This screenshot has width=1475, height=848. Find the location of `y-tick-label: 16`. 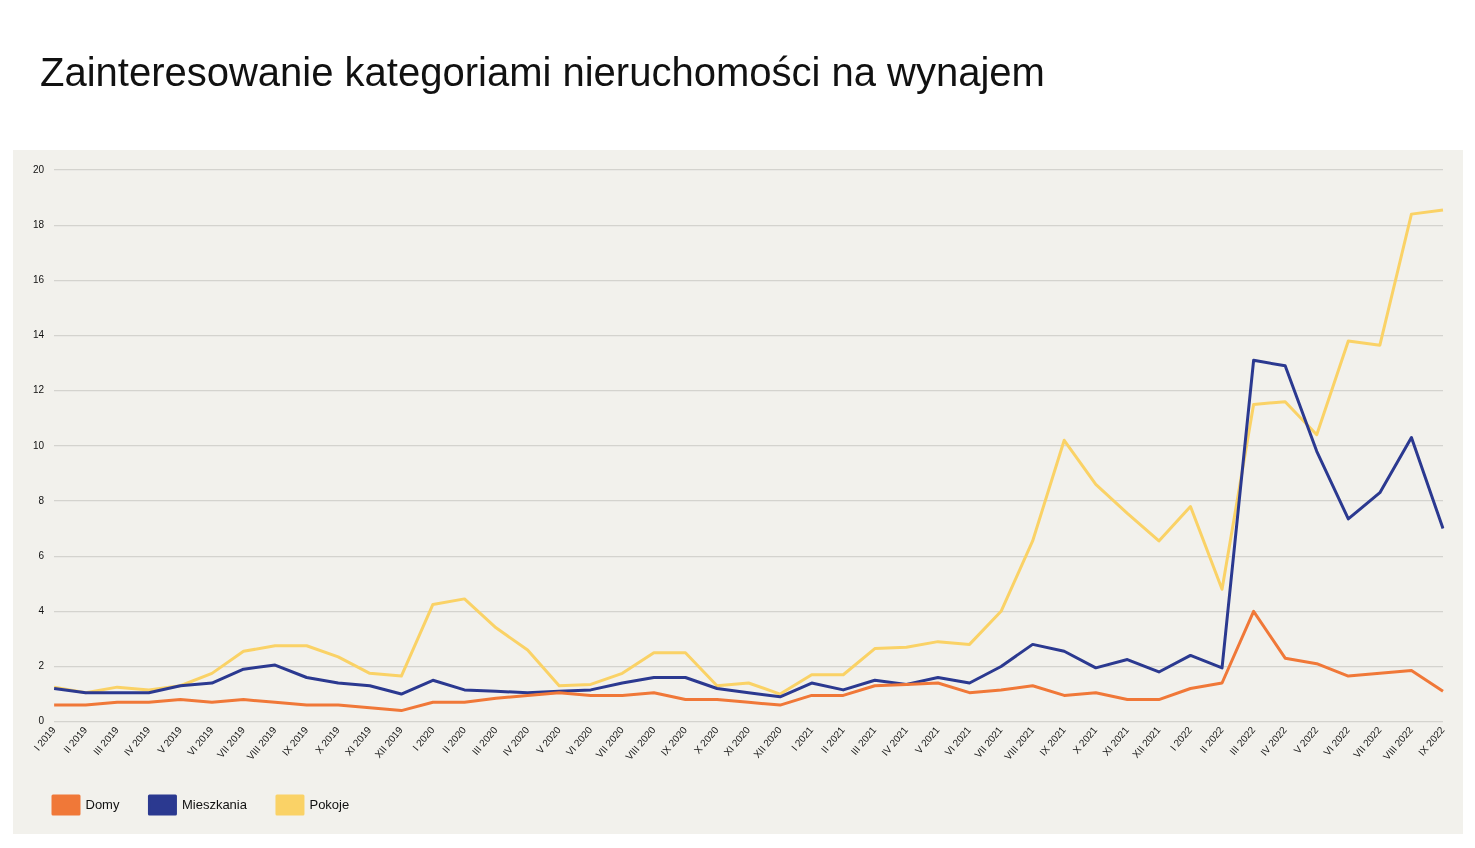

y-tick-label: 16 is located at coordinates (39, 280).